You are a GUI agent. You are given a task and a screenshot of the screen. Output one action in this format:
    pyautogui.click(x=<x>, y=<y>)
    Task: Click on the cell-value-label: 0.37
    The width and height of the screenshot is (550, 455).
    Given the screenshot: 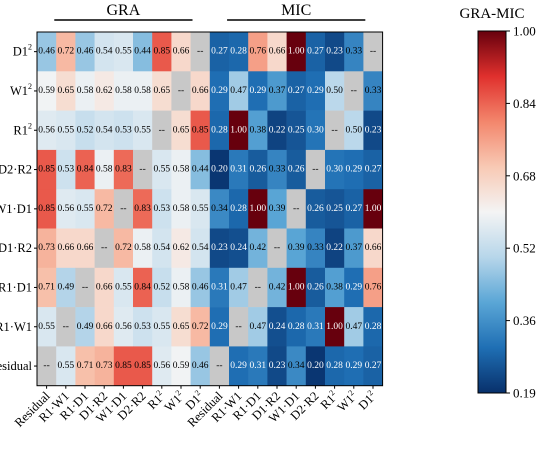 What is the action you would take?
    pyautogui.click(x=277, y=91)
    